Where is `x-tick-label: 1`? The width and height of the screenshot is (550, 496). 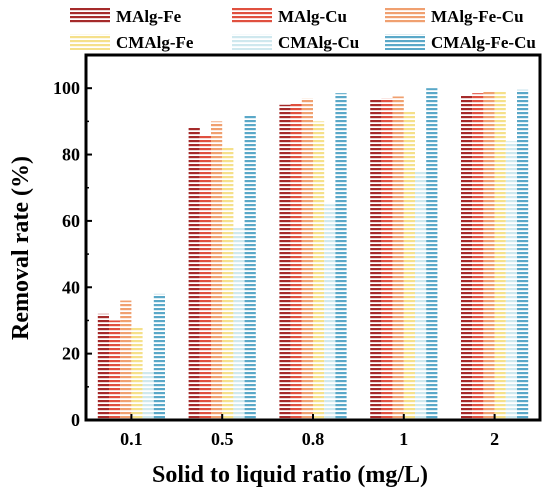
x-tick-label: 1 is located at coordinates (403, 439).